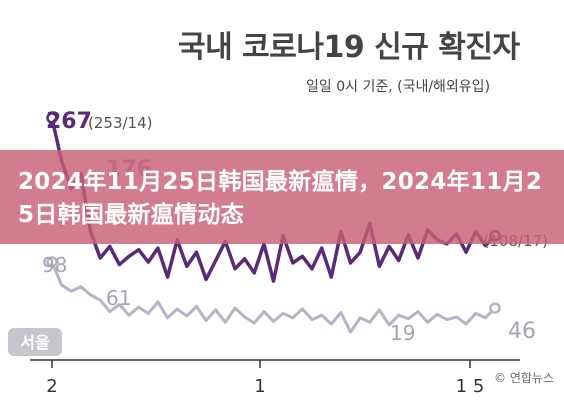  Describe the element at coordinates (470, 386) in the screenshot. I see `x-tick-label: 1 5` at that location.